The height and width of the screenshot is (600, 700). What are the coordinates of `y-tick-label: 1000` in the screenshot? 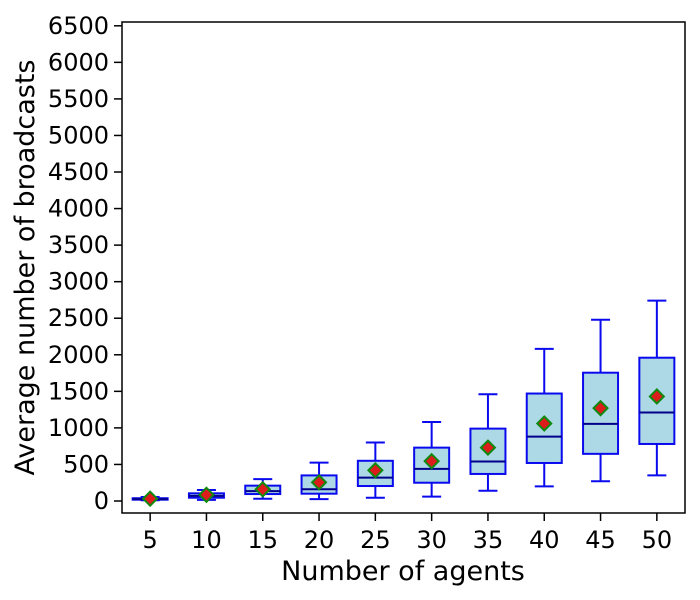 It's located at (78, 428).